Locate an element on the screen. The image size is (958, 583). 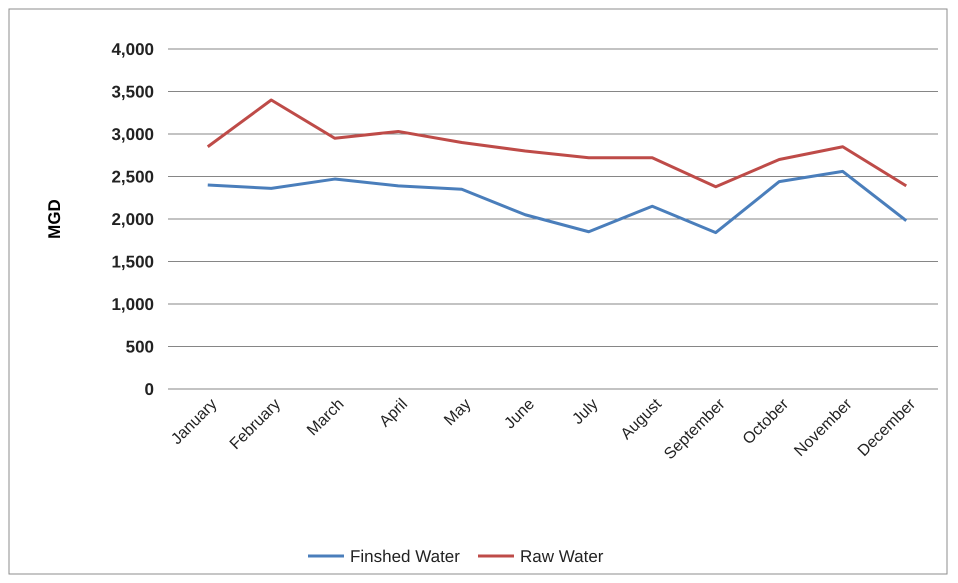
y-tick-label: 2,500 is located at coordinates (132, 176).